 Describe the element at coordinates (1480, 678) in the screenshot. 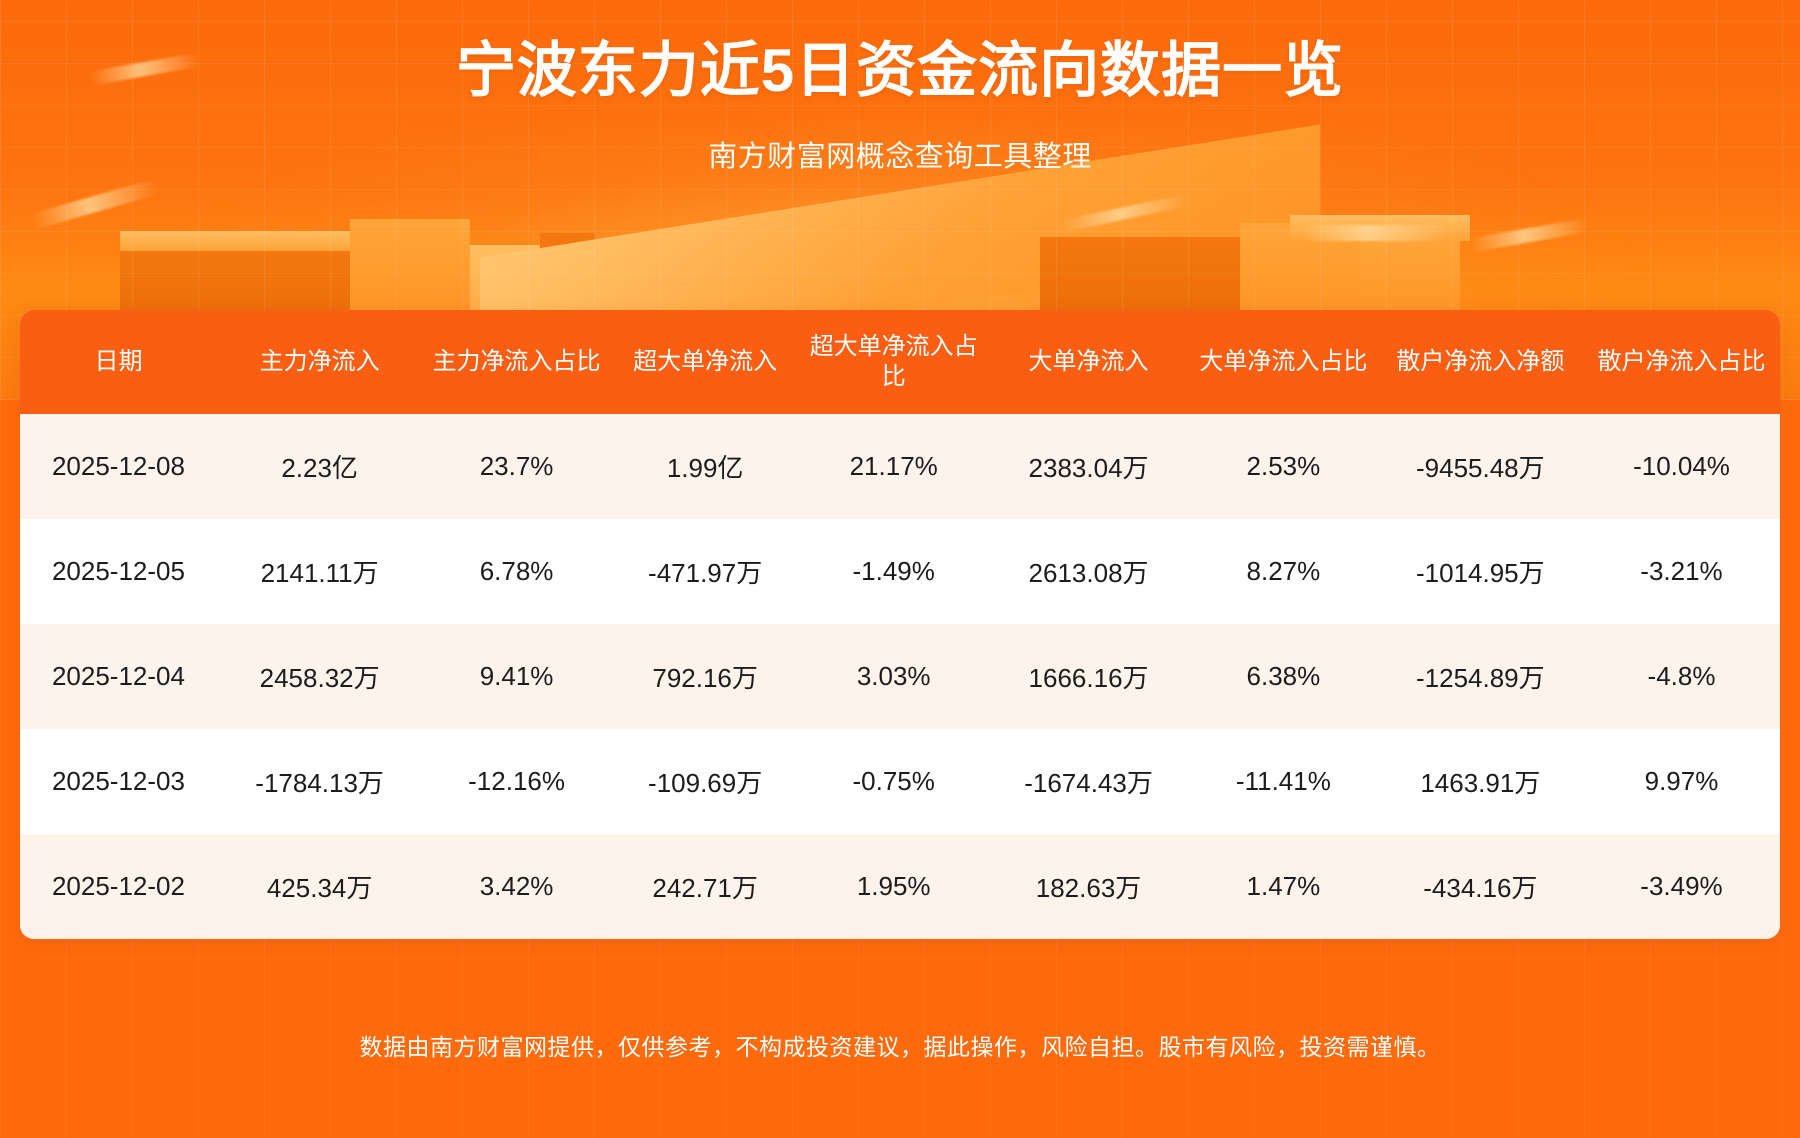

I see `cell-retail-net: -1254.89万` at that location.